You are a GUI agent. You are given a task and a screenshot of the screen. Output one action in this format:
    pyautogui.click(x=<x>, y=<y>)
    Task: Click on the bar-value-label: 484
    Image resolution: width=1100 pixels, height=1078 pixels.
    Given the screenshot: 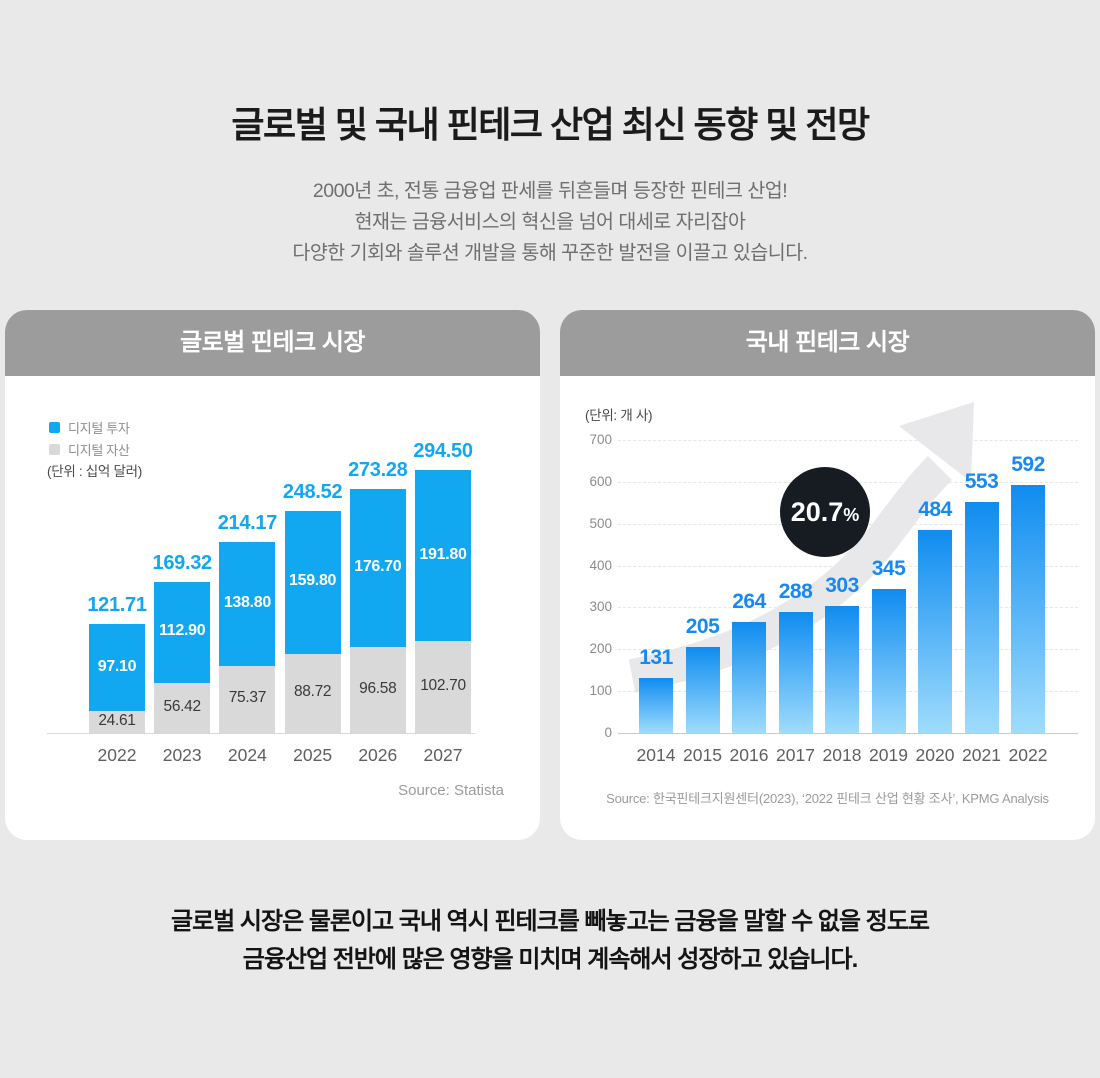 What is the action you would take?
    pyautogui.click(x=935, y=510)
    